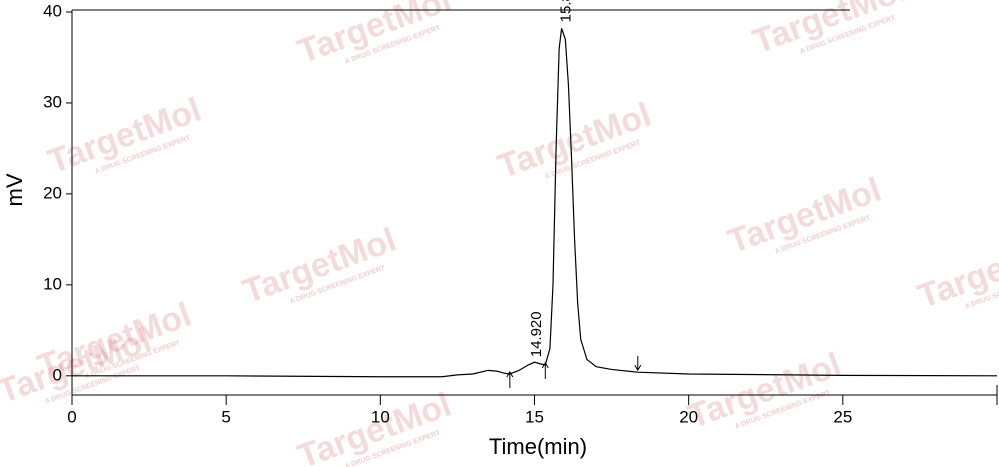 The image size is (999, 467). Describe the element at coordinates (52, 10) in the screenshot. I see `y-tick-label: 40` at that location.